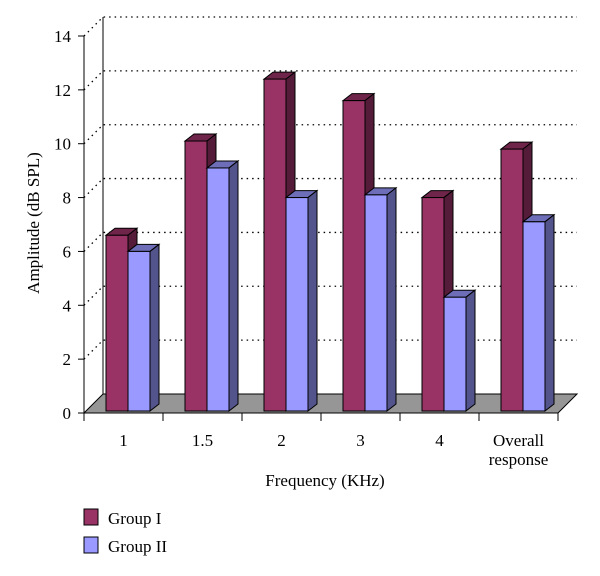 The width and height of the screenshot is (600, 576). Describe the element at coordinates (518, 459) in the screenshot. I see `x-tick-label-overall-response-line-2: response` at that location.